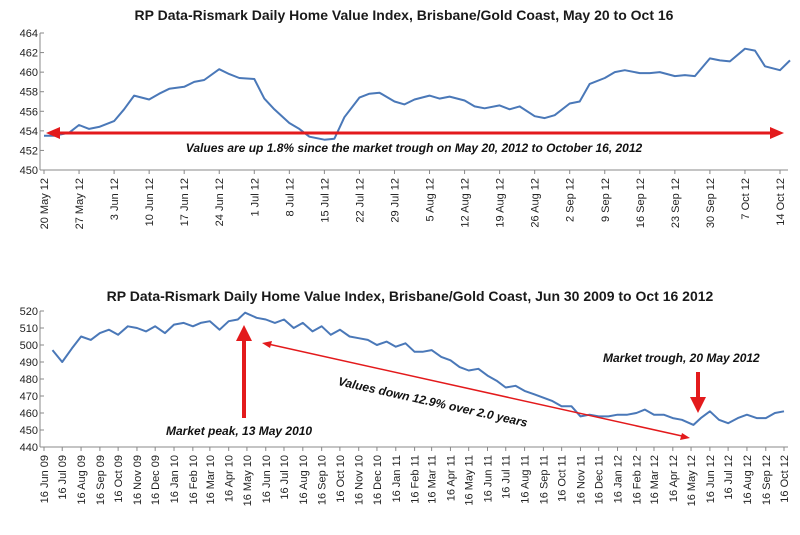  I want to click on x-tick-label: 16 Oct 11, so click(563, 478).